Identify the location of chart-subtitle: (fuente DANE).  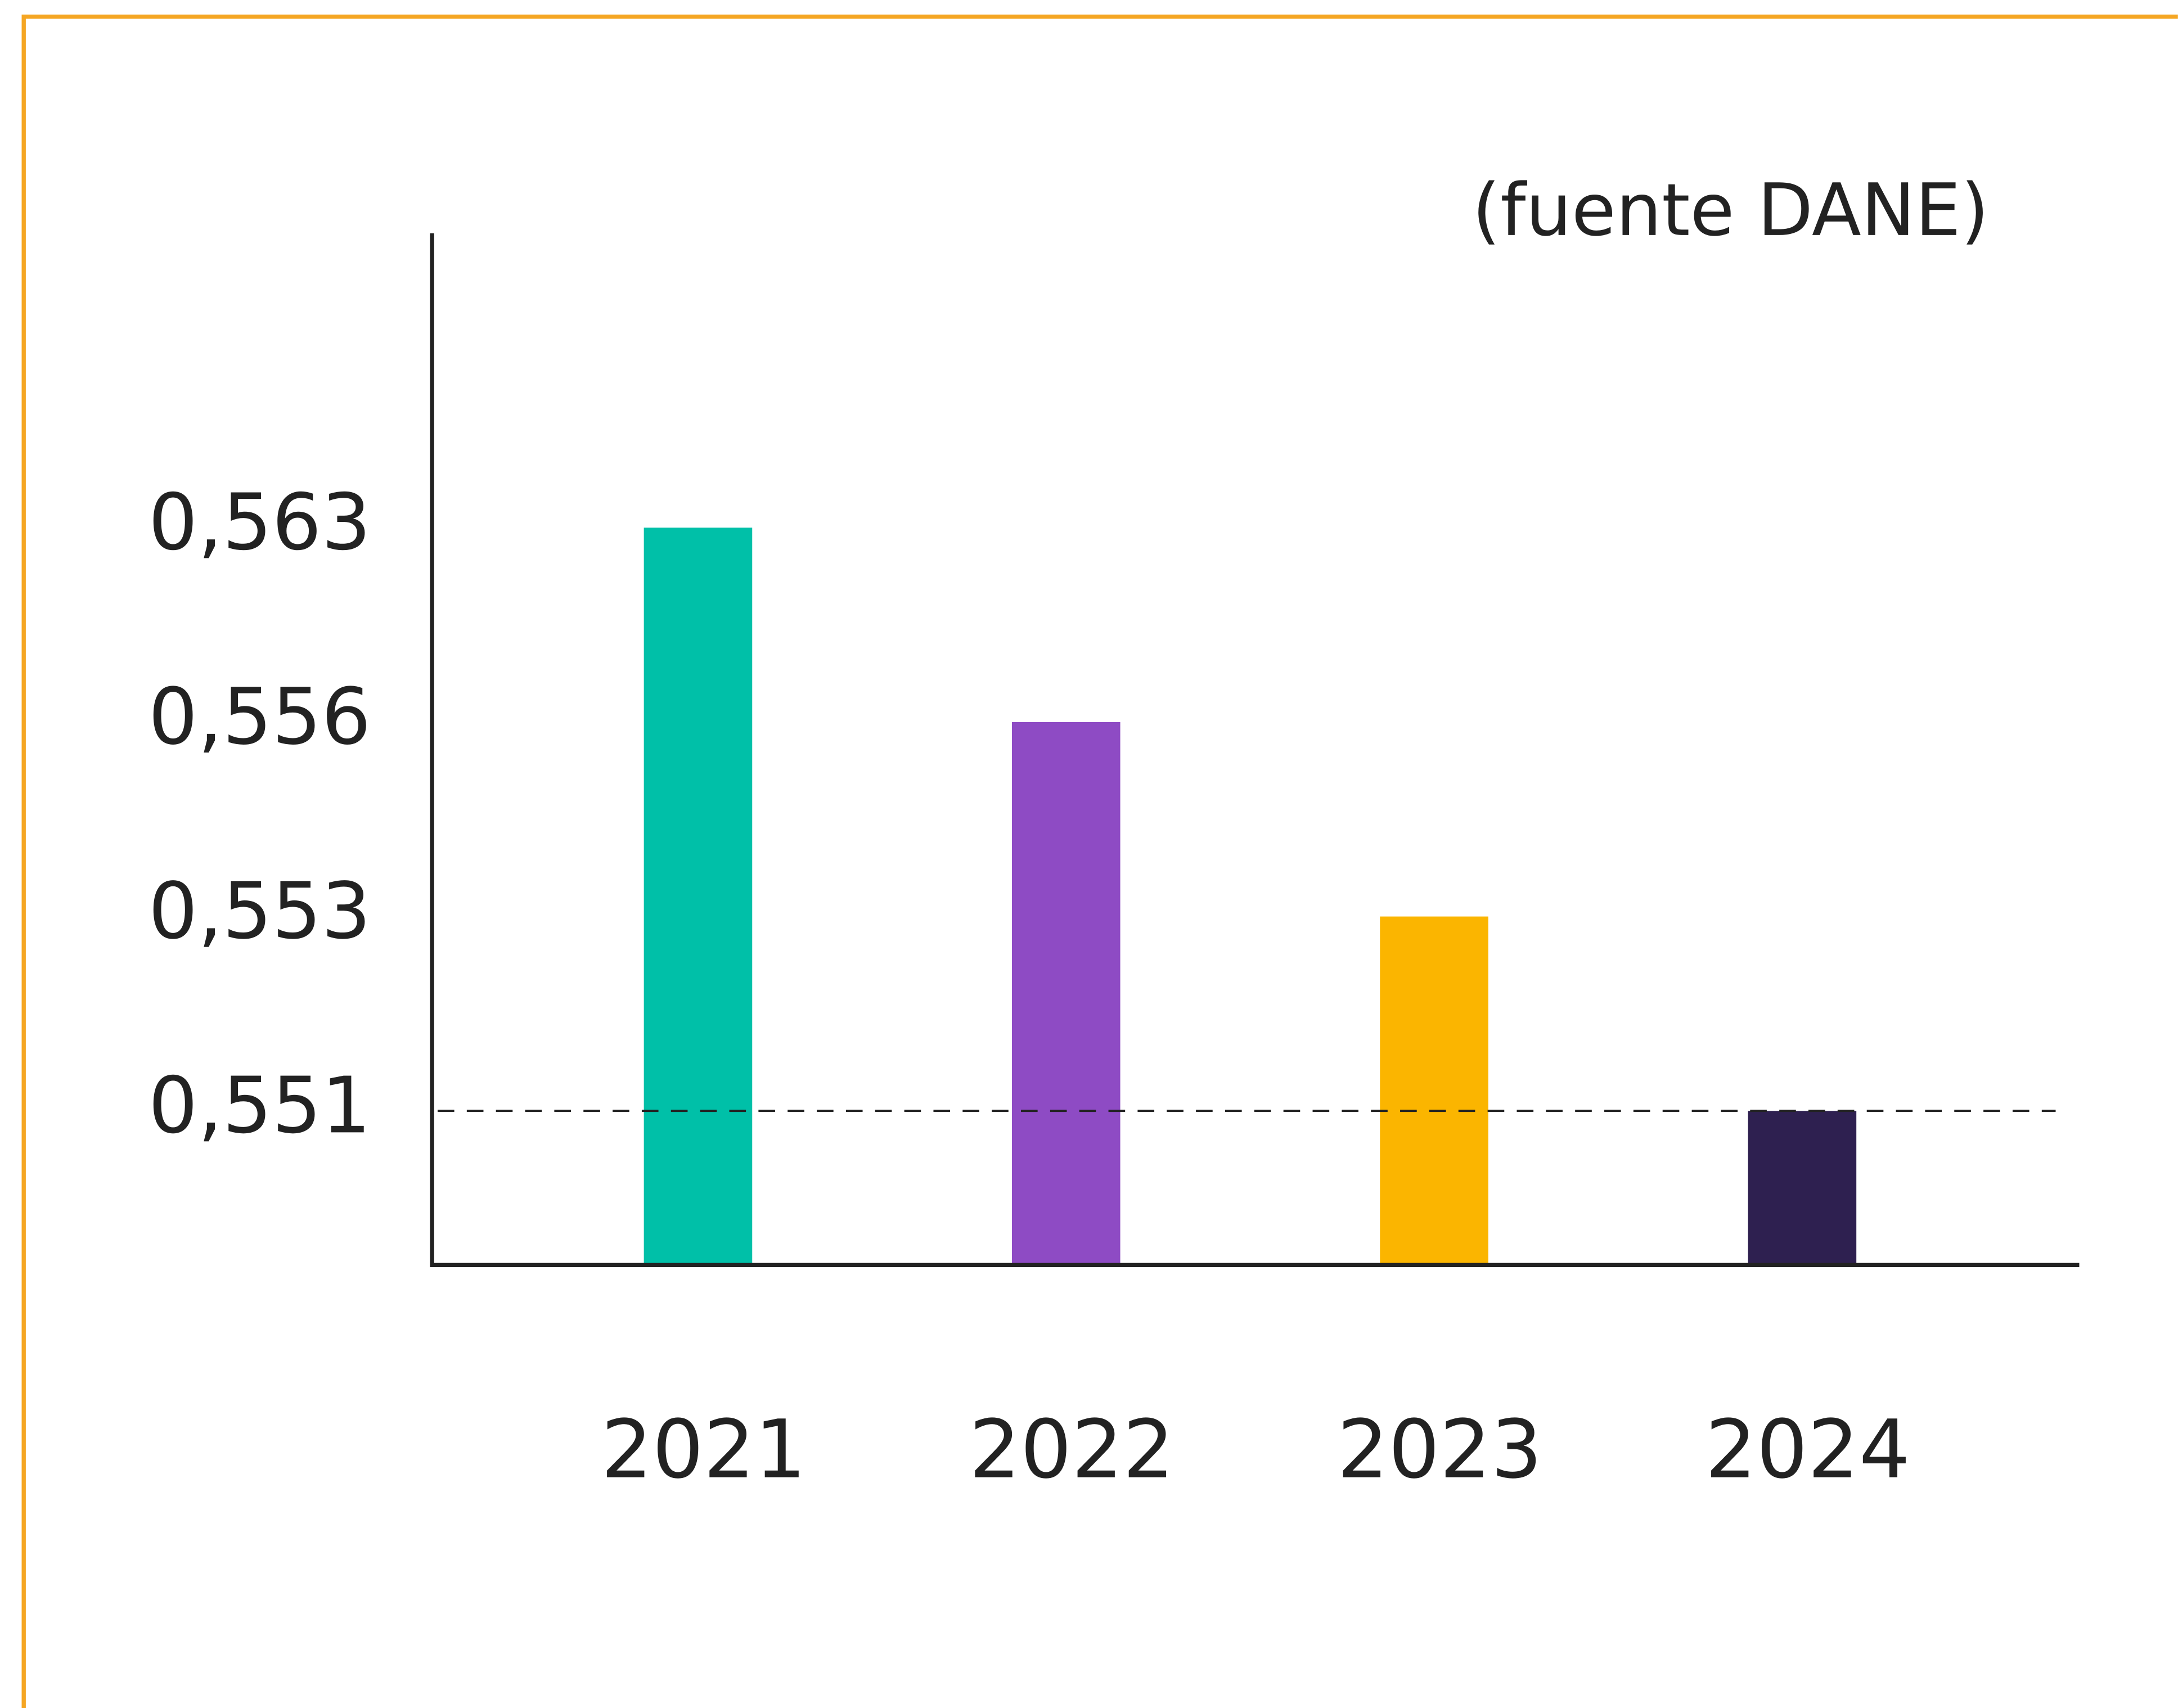
(1730, 211).